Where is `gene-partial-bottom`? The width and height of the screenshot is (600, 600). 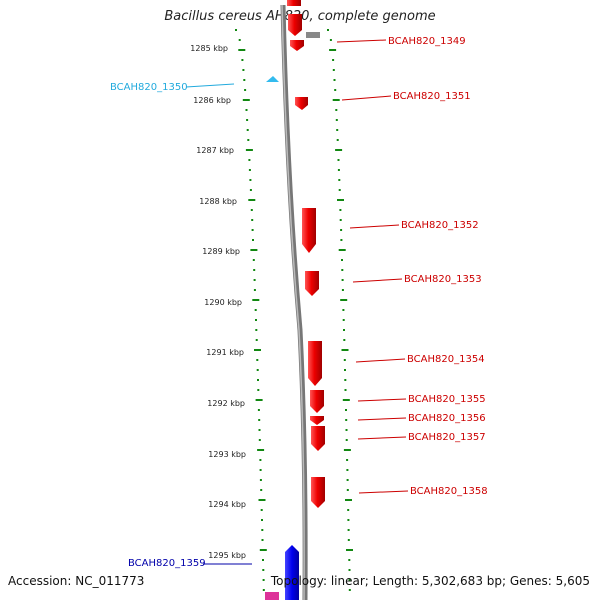 gene-partial-bottom is located at coordinates (272, 596).